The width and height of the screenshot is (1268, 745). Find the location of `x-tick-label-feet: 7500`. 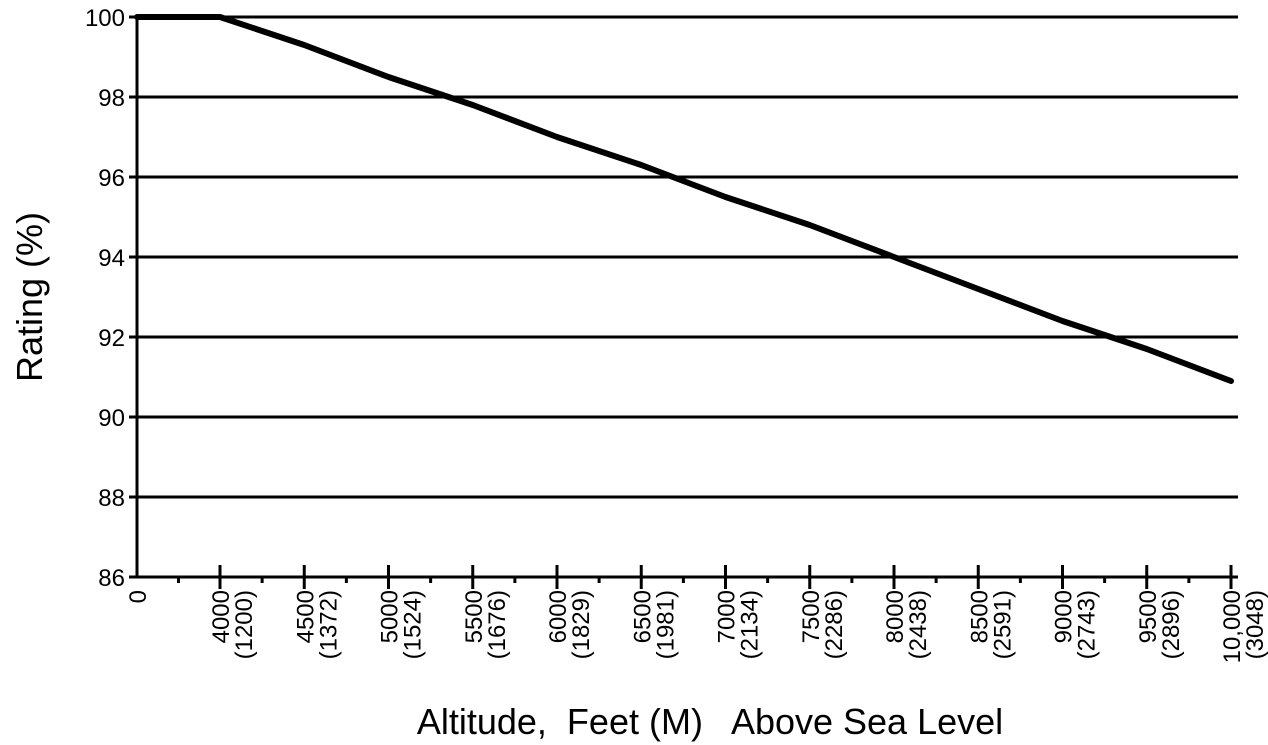

x-tick-label-feet: 7500 is located at coordinates (811, 616).